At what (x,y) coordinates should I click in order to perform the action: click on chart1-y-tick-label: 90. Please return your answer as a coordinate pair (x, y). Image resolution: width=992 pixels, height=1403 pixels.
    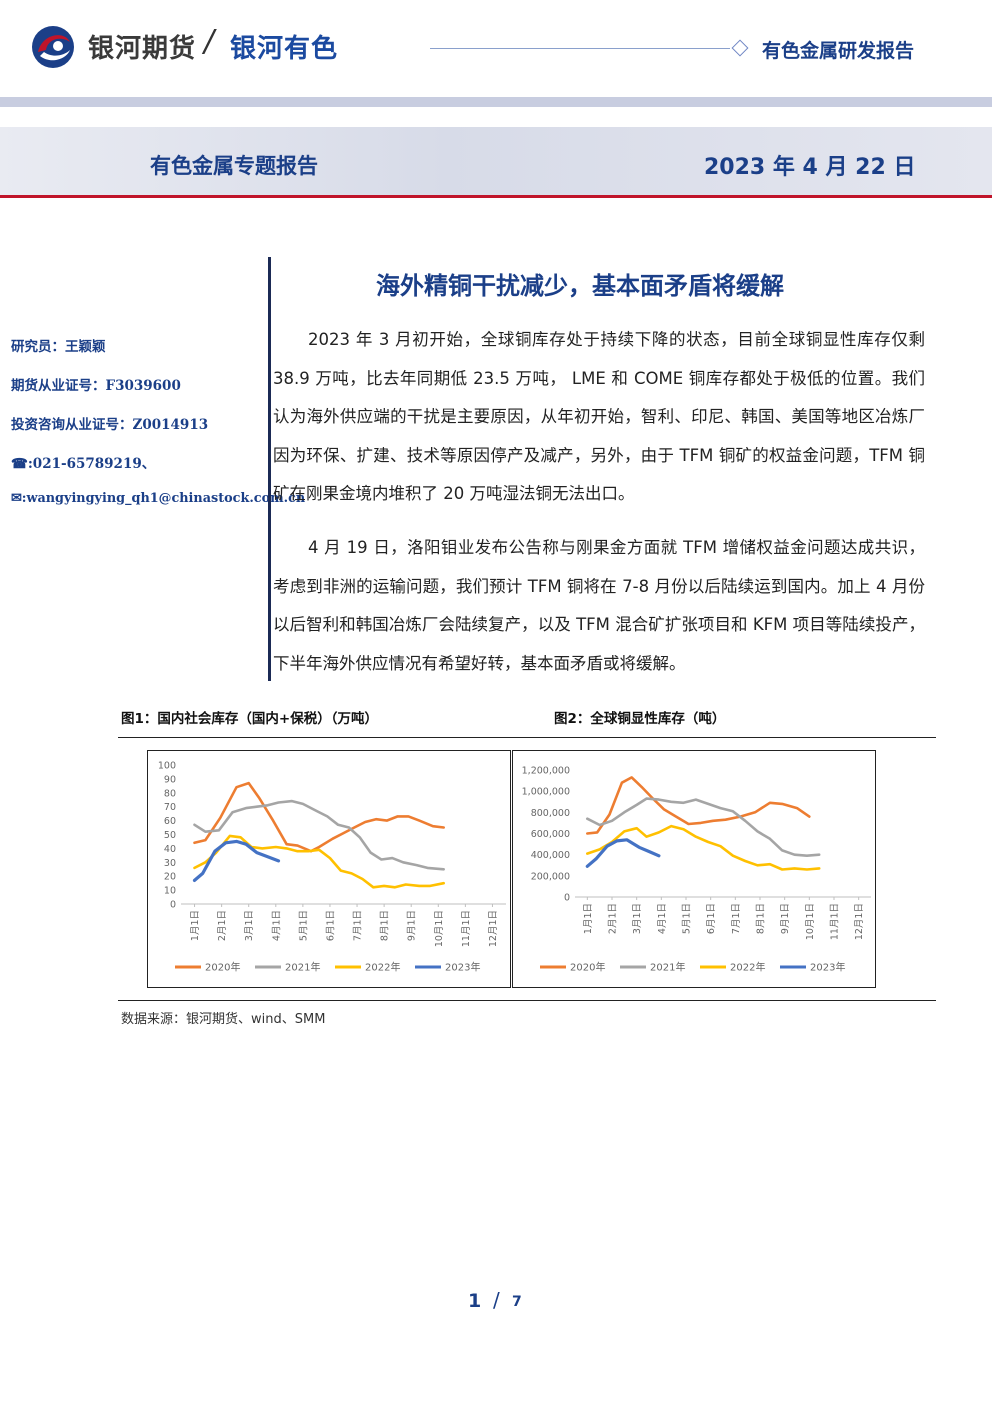
    Looking at the image, I should click on (170, 779).